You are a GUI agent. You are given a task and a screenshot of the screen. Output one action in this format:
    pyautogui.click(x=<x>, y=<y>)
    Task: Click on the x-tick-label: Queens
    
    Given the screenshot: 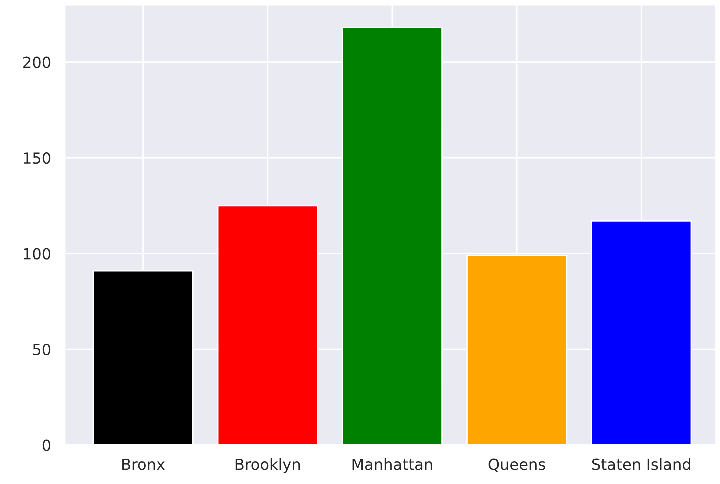 What is the action you would take?
    pyautogui.click(x=517, y=465)
    